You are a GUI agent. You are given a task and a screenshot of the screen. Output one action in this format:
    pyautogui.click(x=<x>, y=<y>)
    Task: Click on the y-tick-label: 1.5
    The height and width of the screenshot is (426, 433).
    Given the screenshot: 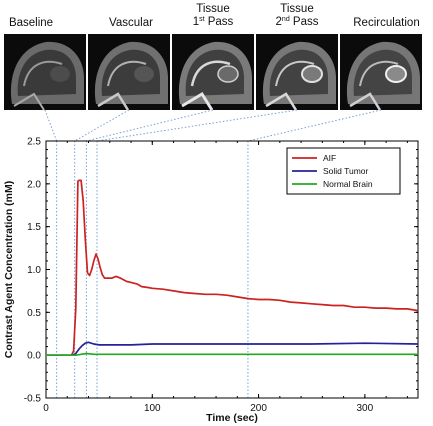 What is the action you would take?
    pyautogui.click(x=34, y=227)
    